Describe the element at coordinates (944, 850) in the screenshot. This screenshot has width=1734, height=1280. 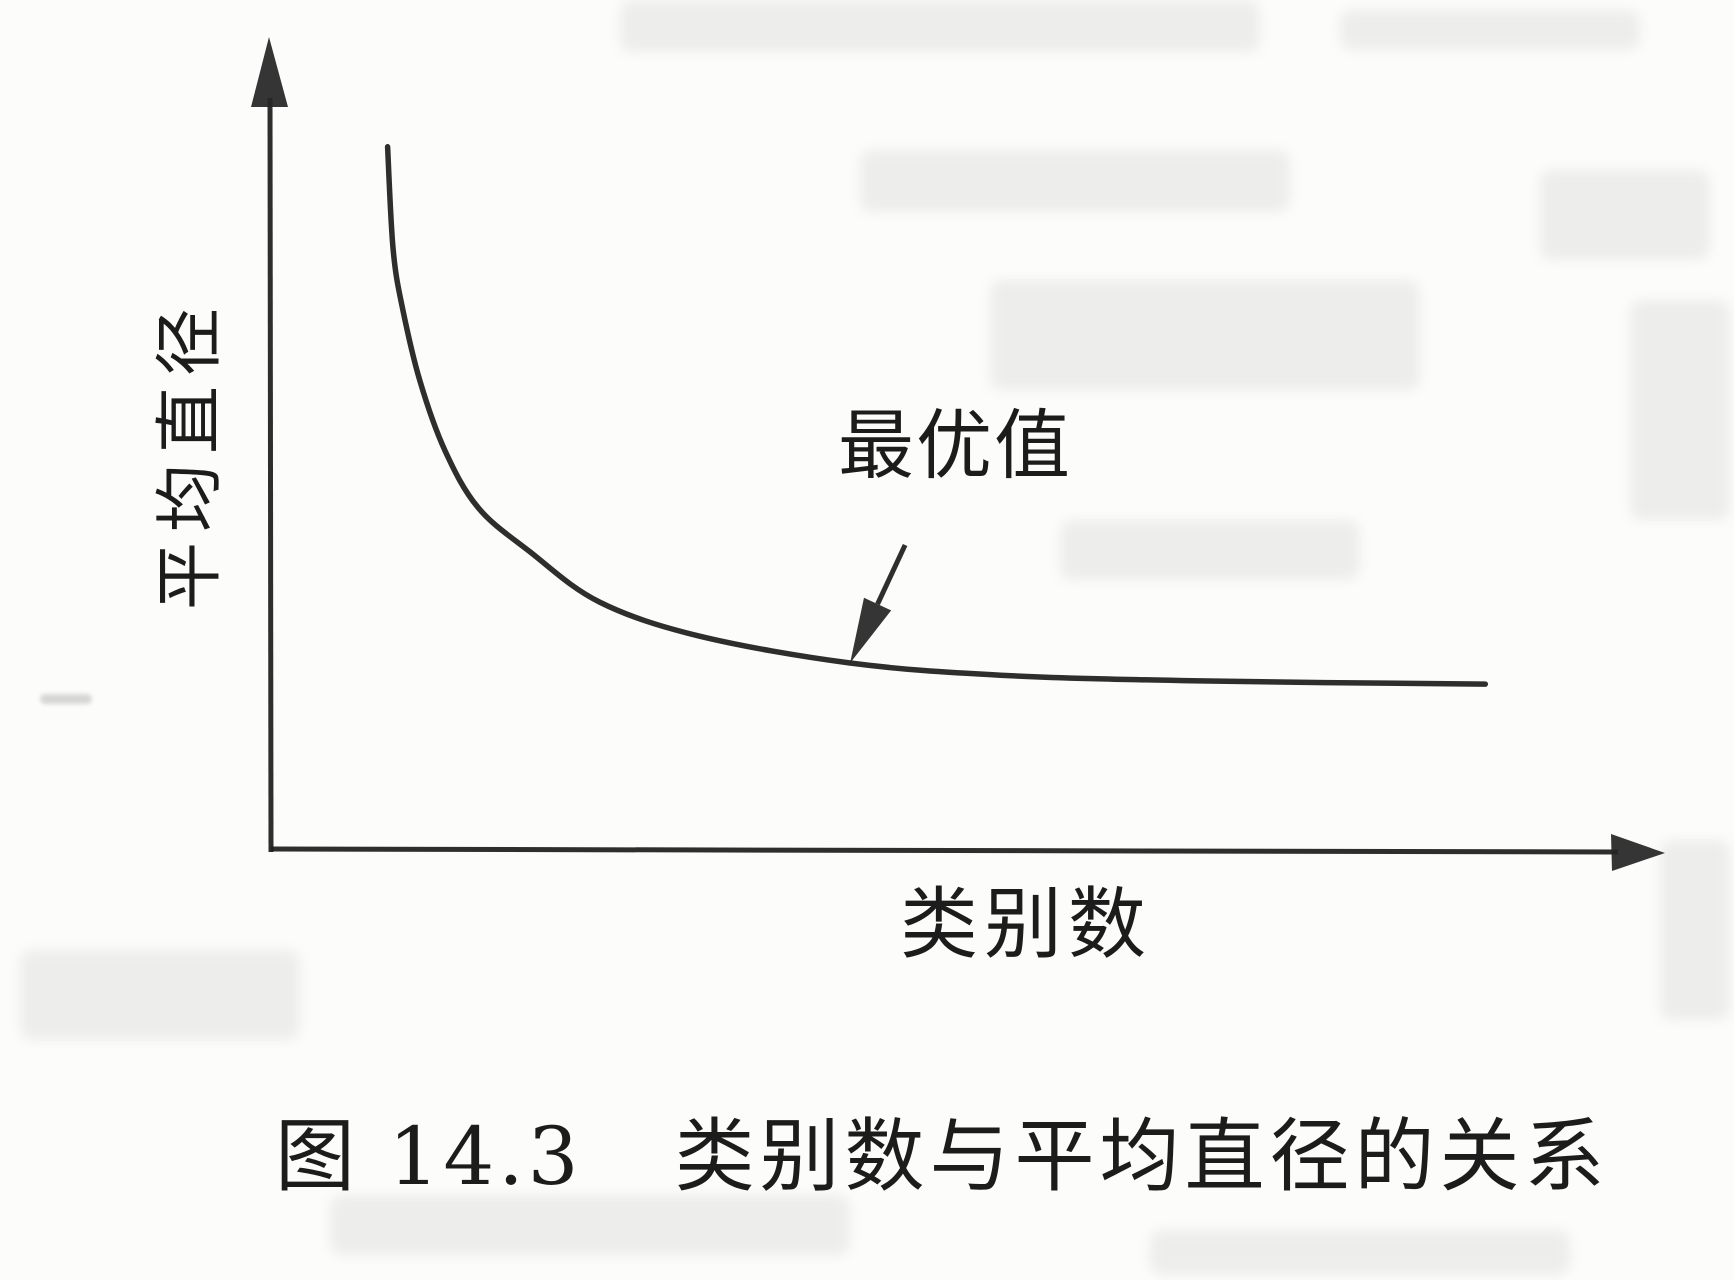
I see `x-axis` at that location.